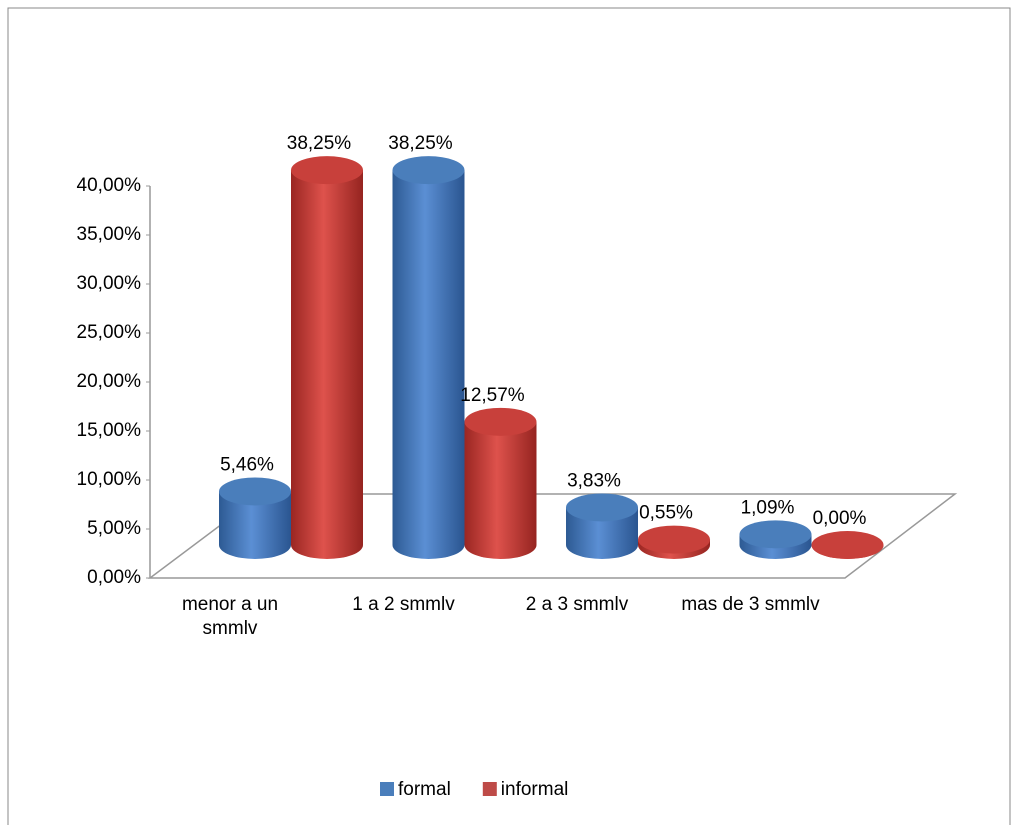  Describe the element at coordinates (424, 789) in the screenshot. I see `legend-label: formal` at that location.